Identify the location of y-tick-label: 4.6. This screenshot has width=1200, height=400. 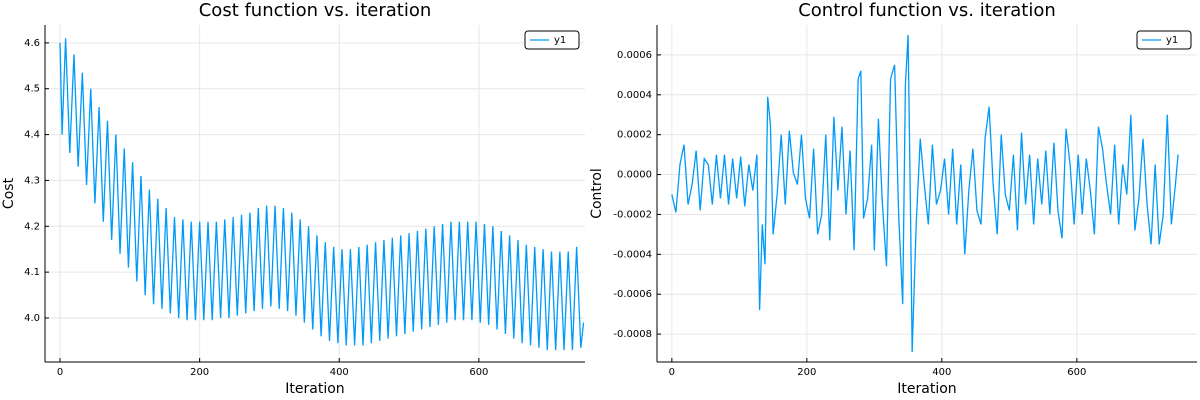
(32, 43).